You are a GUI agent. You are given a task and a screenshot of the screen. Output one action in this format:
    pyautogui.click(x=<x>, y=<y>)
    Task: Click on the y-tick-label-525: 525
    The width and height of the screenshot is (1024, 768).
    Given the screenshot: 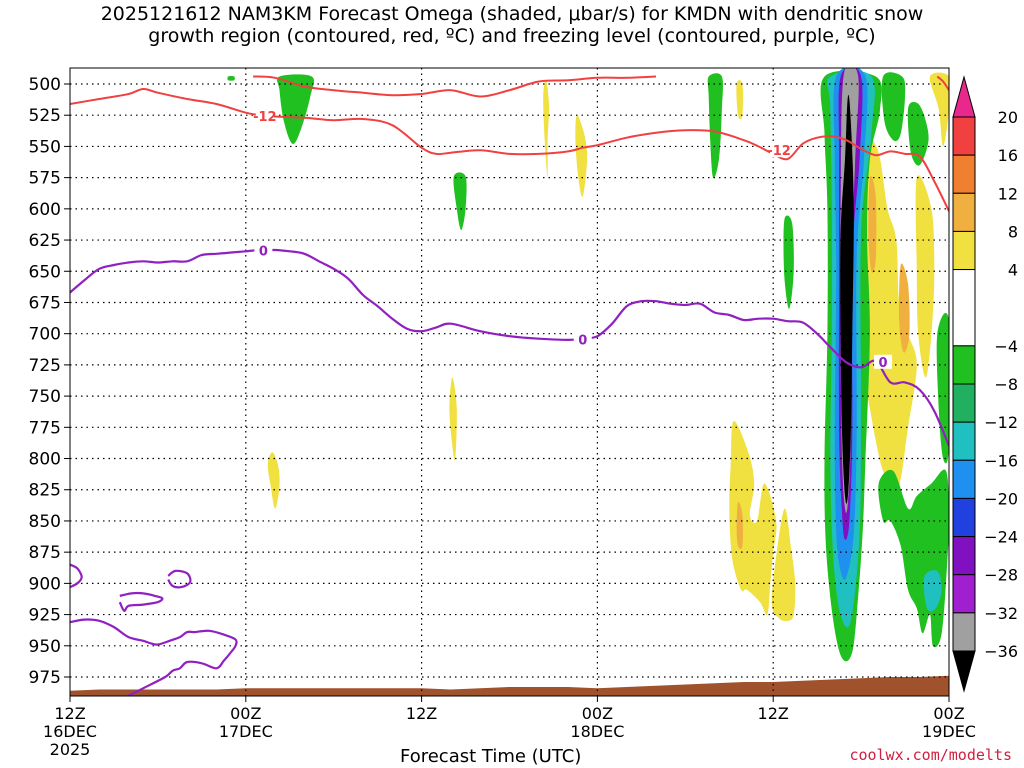 What is the action you would take?
    pyautogui.click(x=45, y=116)
    